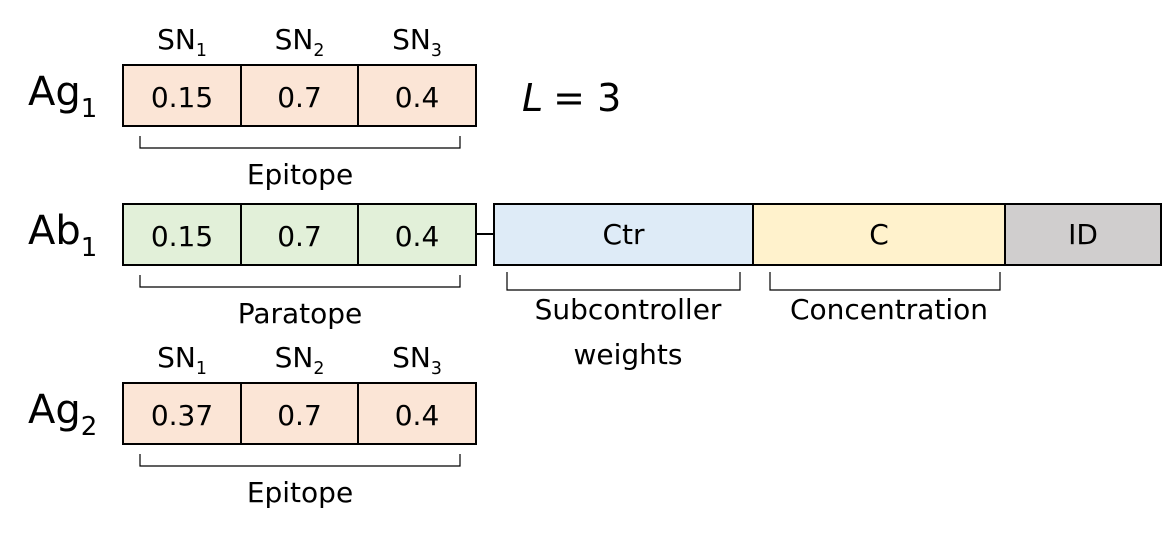  What do you see at coordinates (628, 354) in the screenshot?
I see `bracket-label: weights` at bounding box center [628, 354].